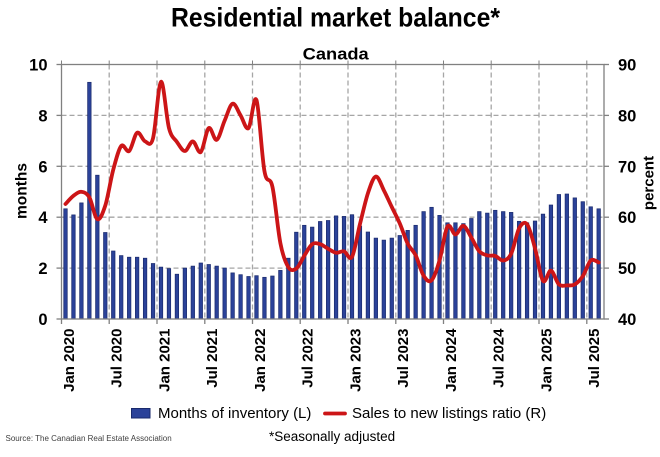 The image size is (660, 457). Describe the element at coordinates (649, 183) in the screenshot. I see `svg-text: percent` at that location.